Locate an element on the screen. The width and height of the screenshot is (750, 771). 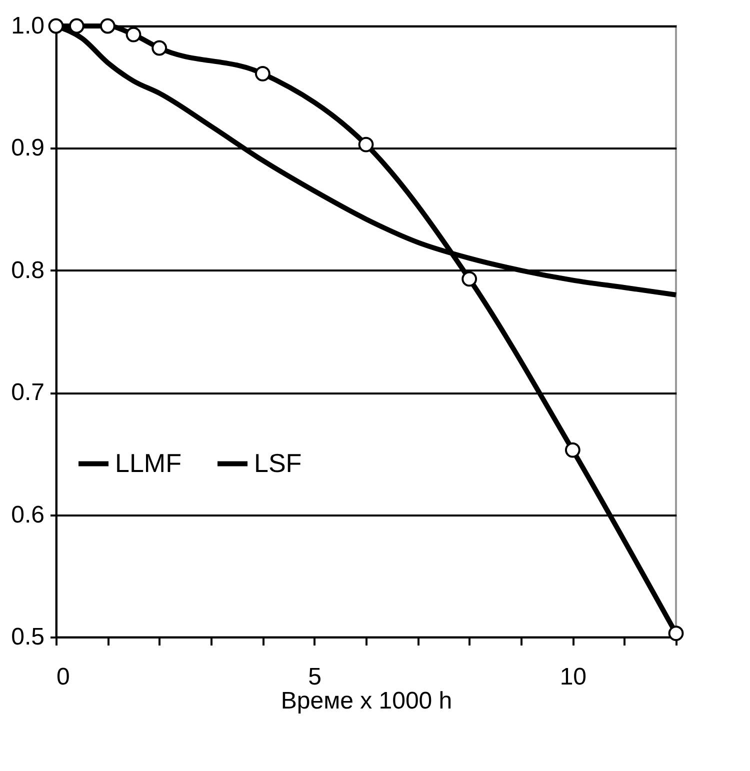
y-tick-label: 0.8 is located at coordinates (27, 270).